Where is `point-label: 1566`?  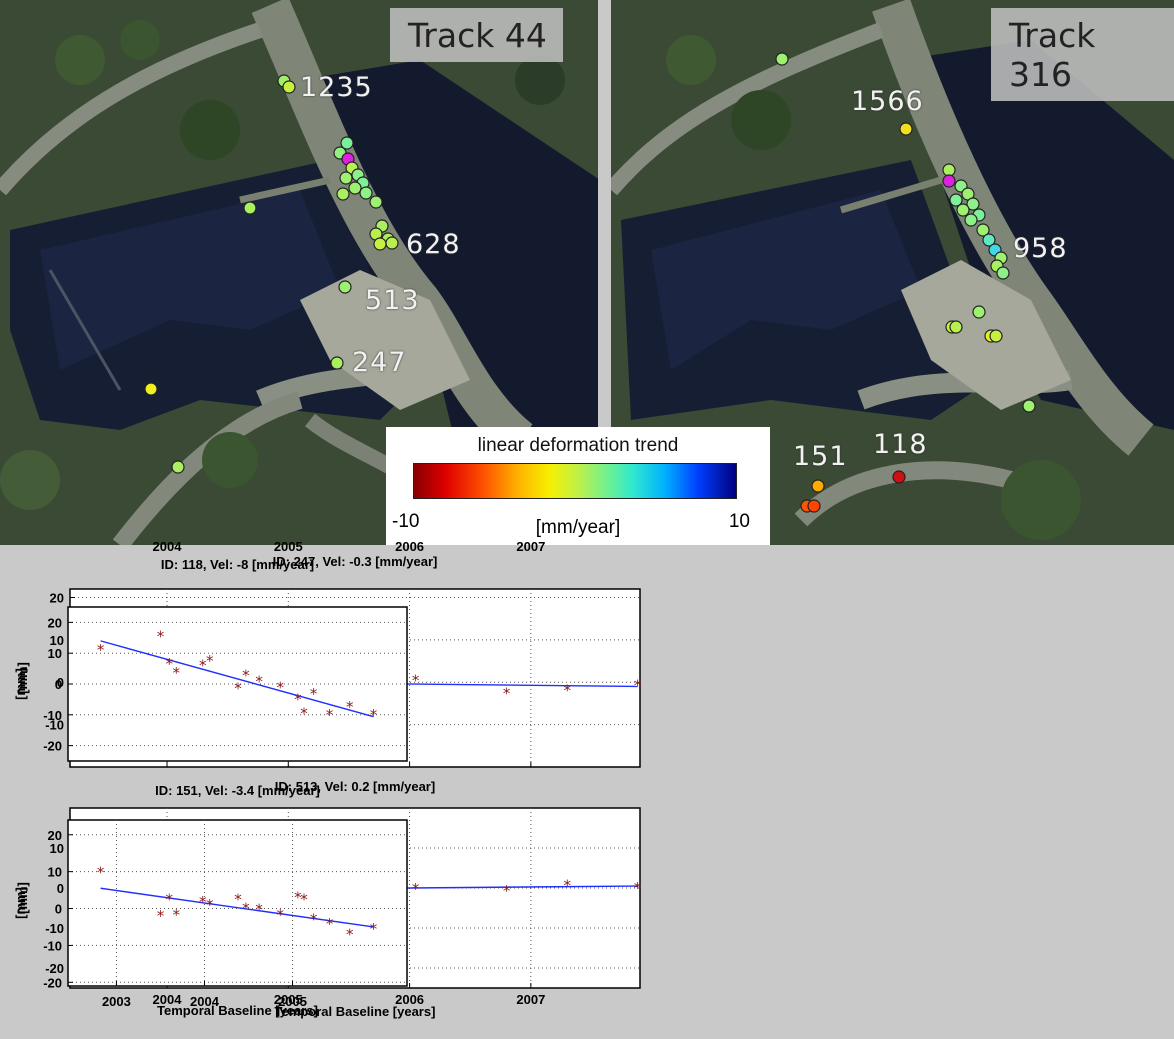 point-label: 1566 is located at coordinates (887, 101).